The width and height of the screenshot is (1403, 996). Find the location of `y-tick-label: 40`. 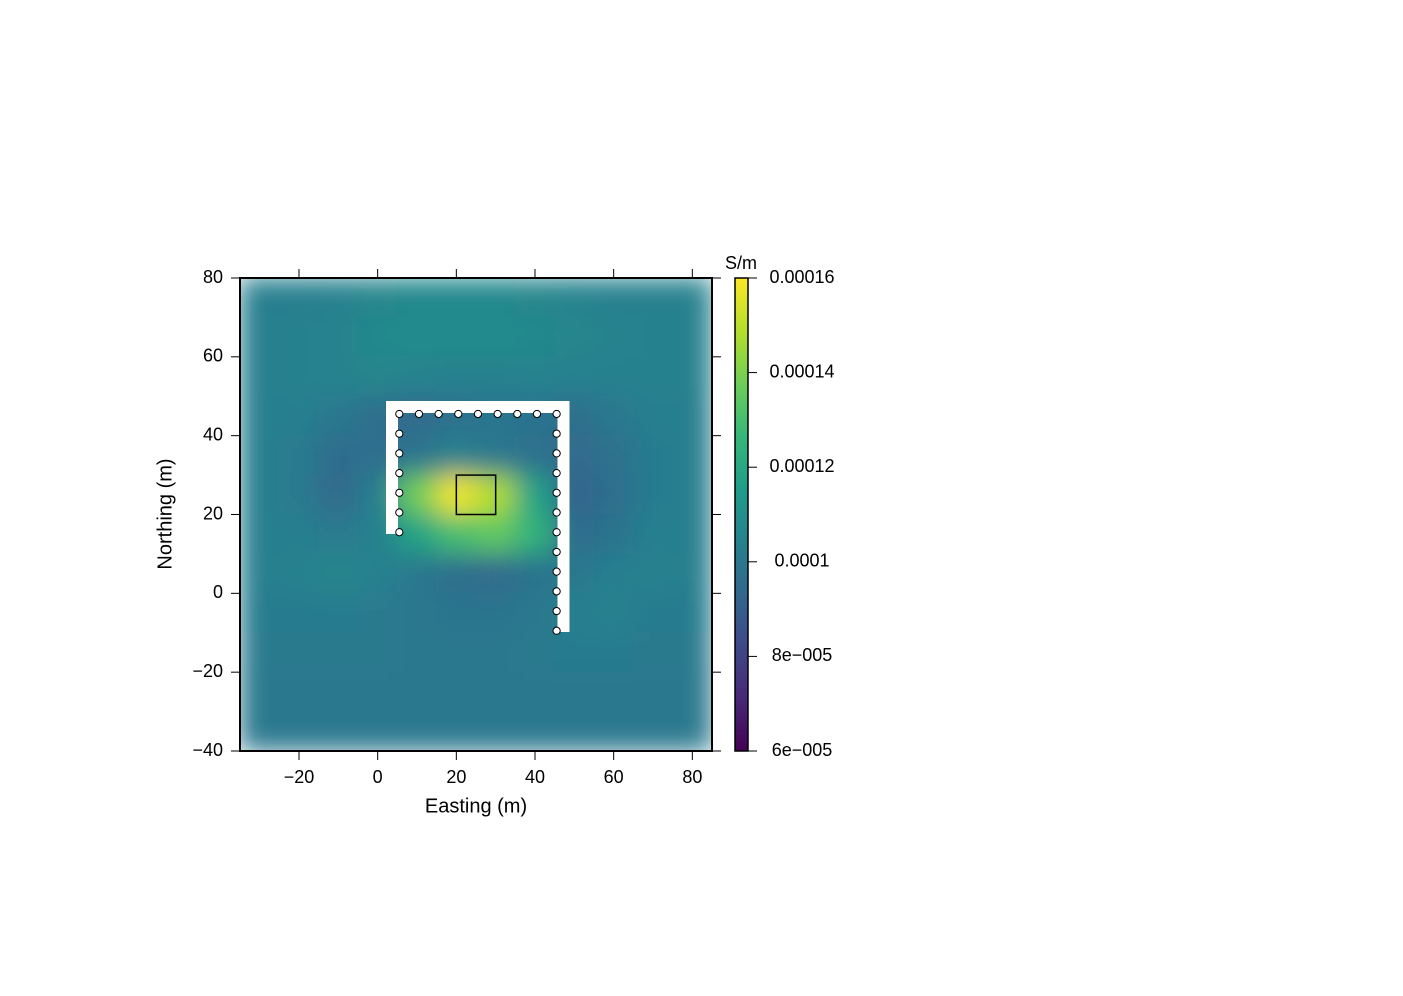

y-tick-label: 40 is located at coordinates (213, 434).